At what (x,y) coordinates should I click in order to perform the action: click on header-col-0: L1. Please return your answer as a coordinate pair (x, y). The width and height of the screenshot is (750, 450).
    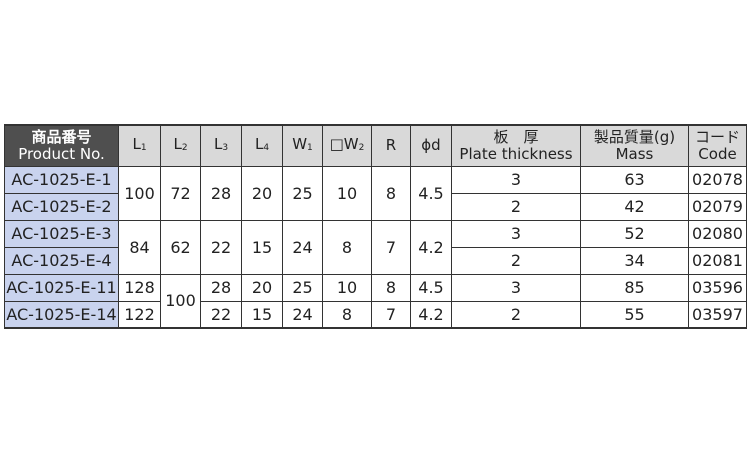
    Looking at the image, I should click on (139, 145).